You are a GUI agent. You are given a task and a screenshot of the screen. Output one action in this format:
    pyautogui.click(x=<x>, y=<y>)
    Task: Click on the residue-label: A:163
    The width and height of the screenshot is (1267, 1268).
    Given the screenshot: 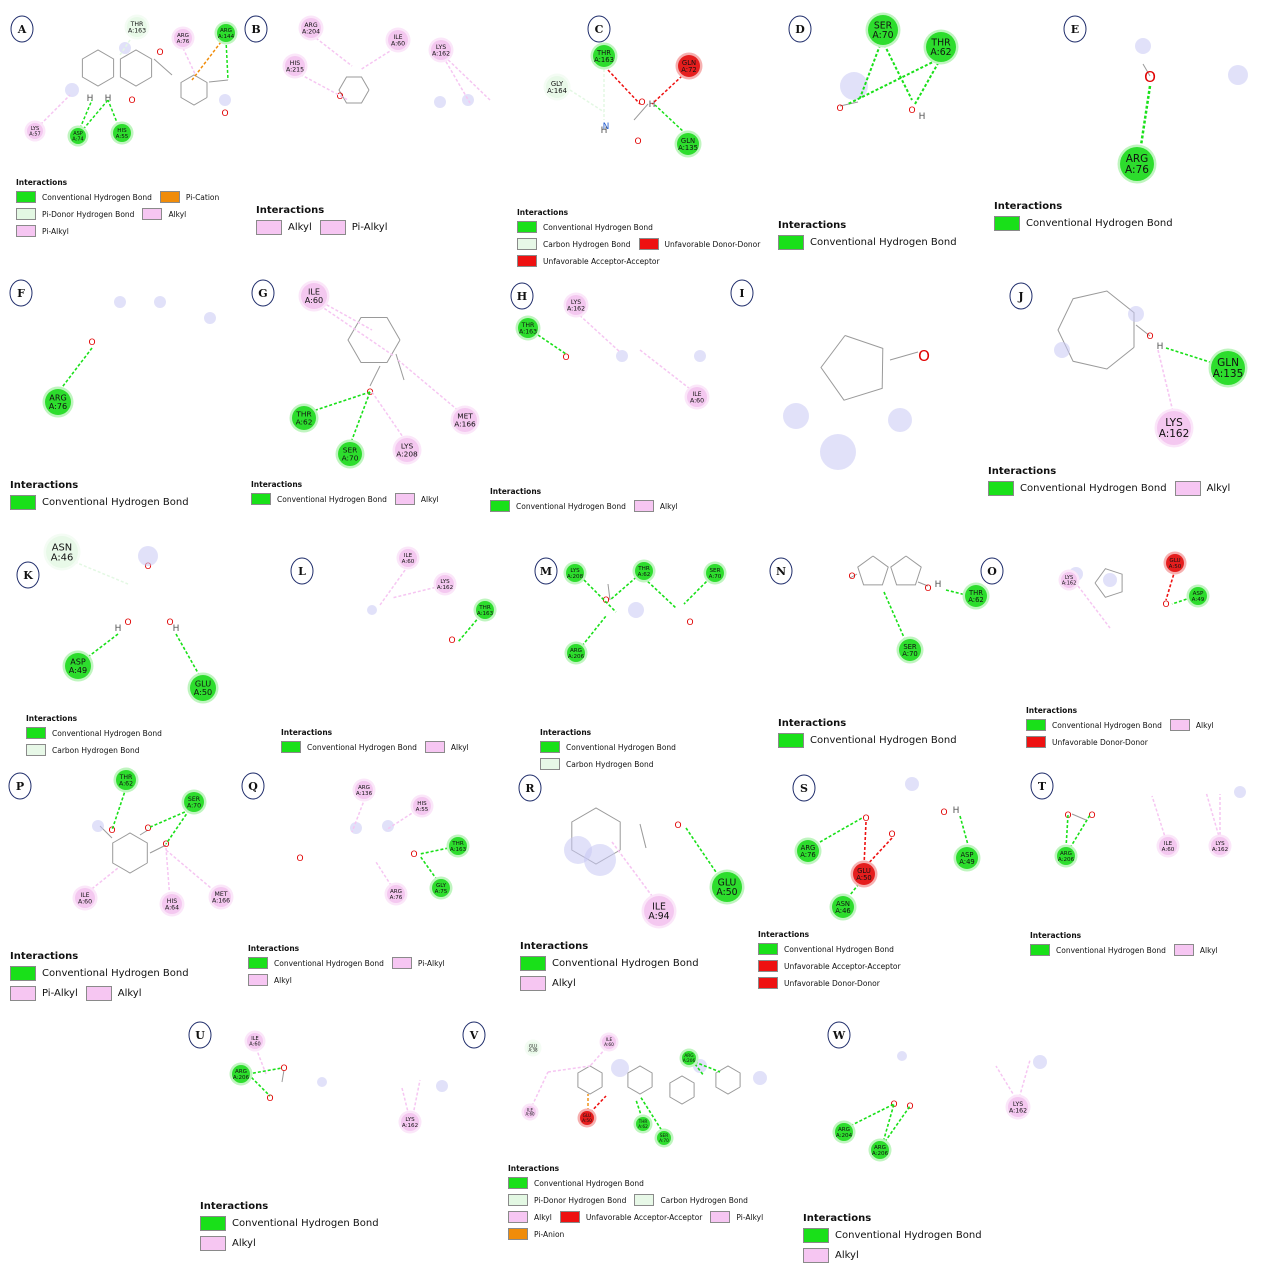 What is the action you would take?
    pyautogui.click(x=458, y=850)
    